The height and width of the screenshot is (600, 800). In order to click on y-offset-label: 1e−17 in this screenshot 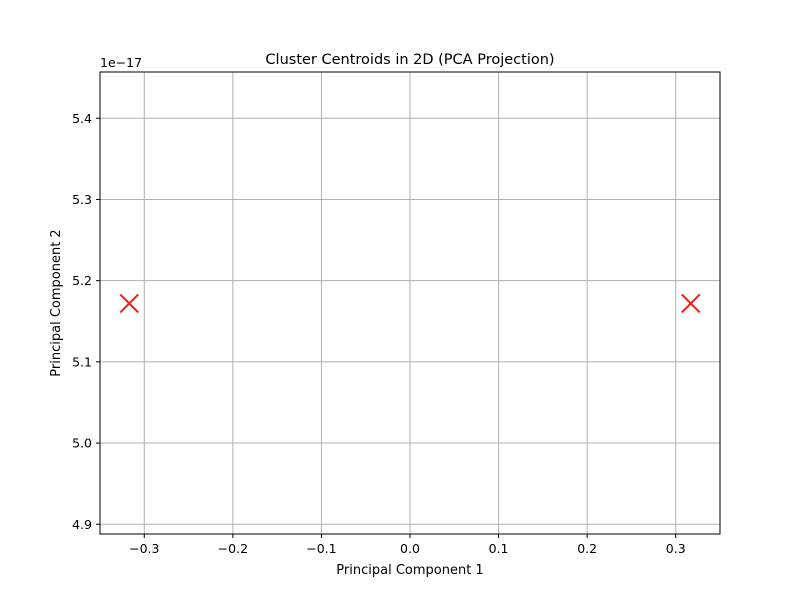, I will do `click(121, 62)`.